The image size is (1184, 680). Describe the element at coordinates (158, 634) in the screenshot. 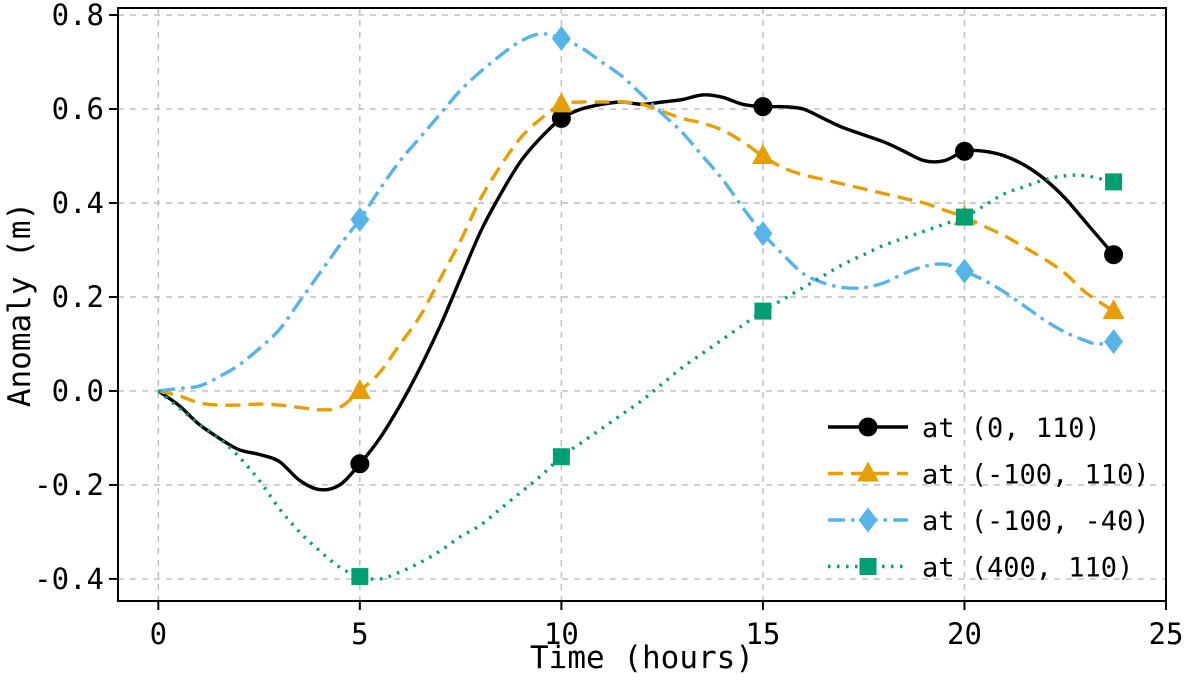

I see `x-tick-label: 0` at that location.